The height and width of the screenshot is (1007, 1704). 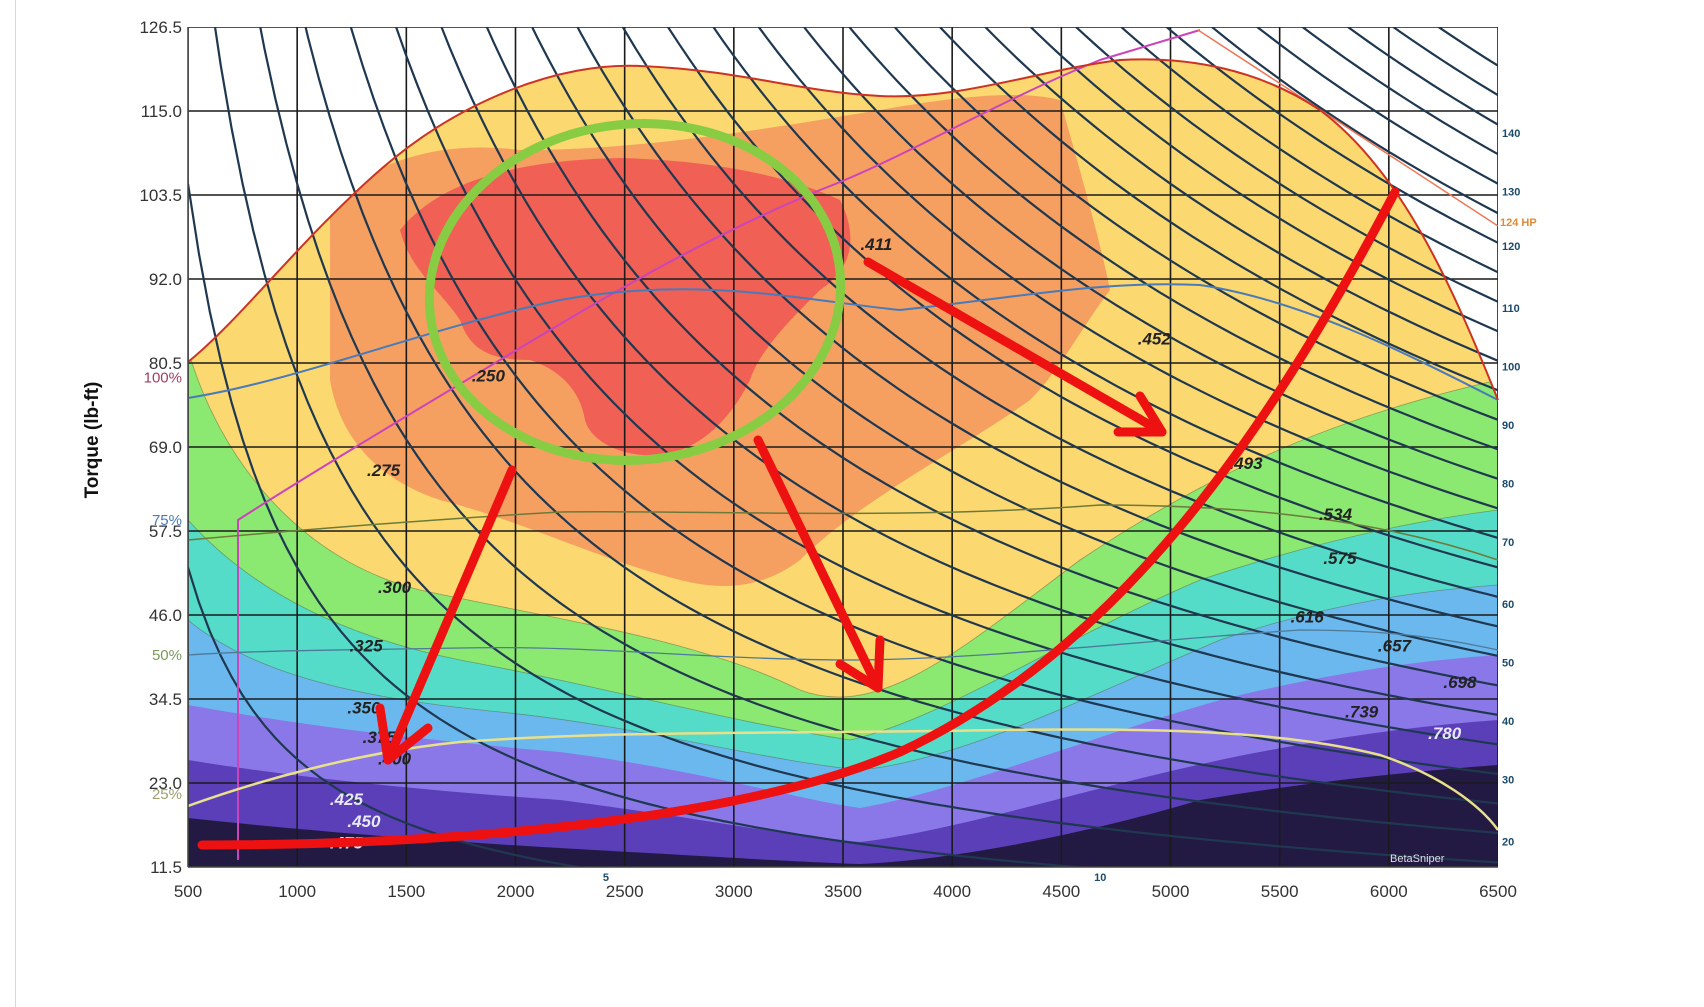 What do you see at coordinates (1511, 134) in the screenshot?
I see `hp-label: 140` at bounding box center [1511, 134].